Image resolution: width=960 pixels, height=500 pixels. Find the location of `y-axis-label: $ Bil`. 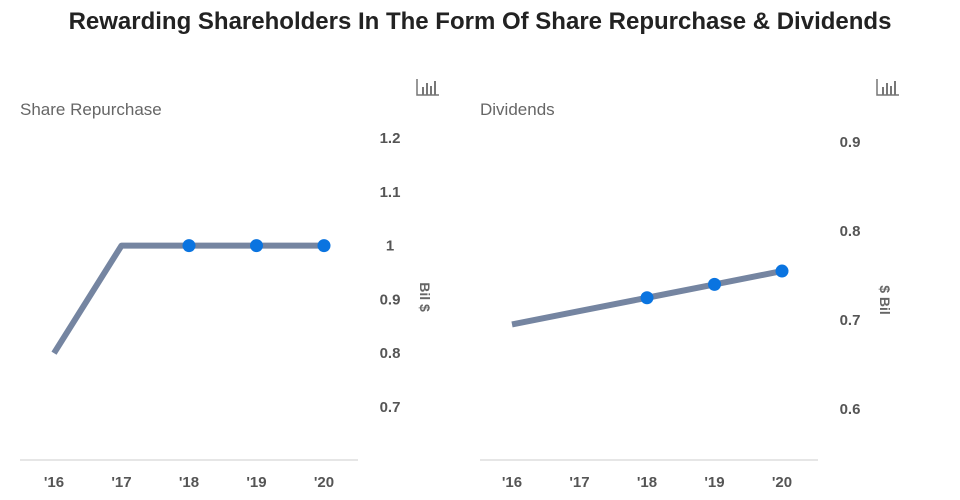

y-axis-label: $ Bil is located at coordinates (885, 300).